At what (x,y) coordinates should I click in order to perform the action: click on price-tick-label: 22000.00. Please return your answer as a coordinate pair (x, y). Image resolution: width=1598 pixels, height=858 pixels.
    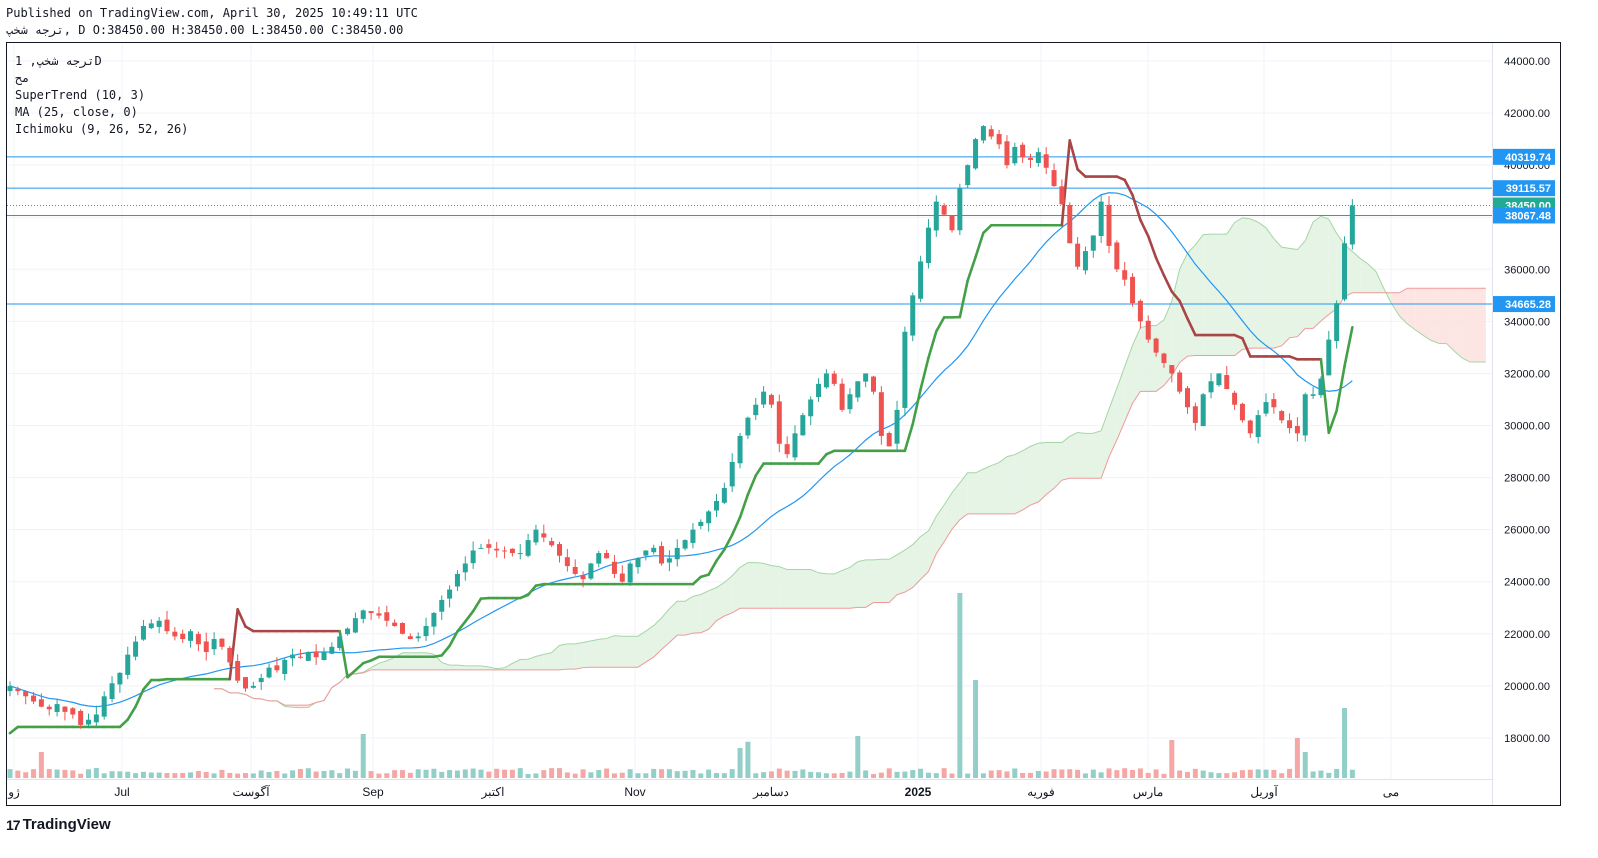
    Looking at the image, I should click on (1527, 635).